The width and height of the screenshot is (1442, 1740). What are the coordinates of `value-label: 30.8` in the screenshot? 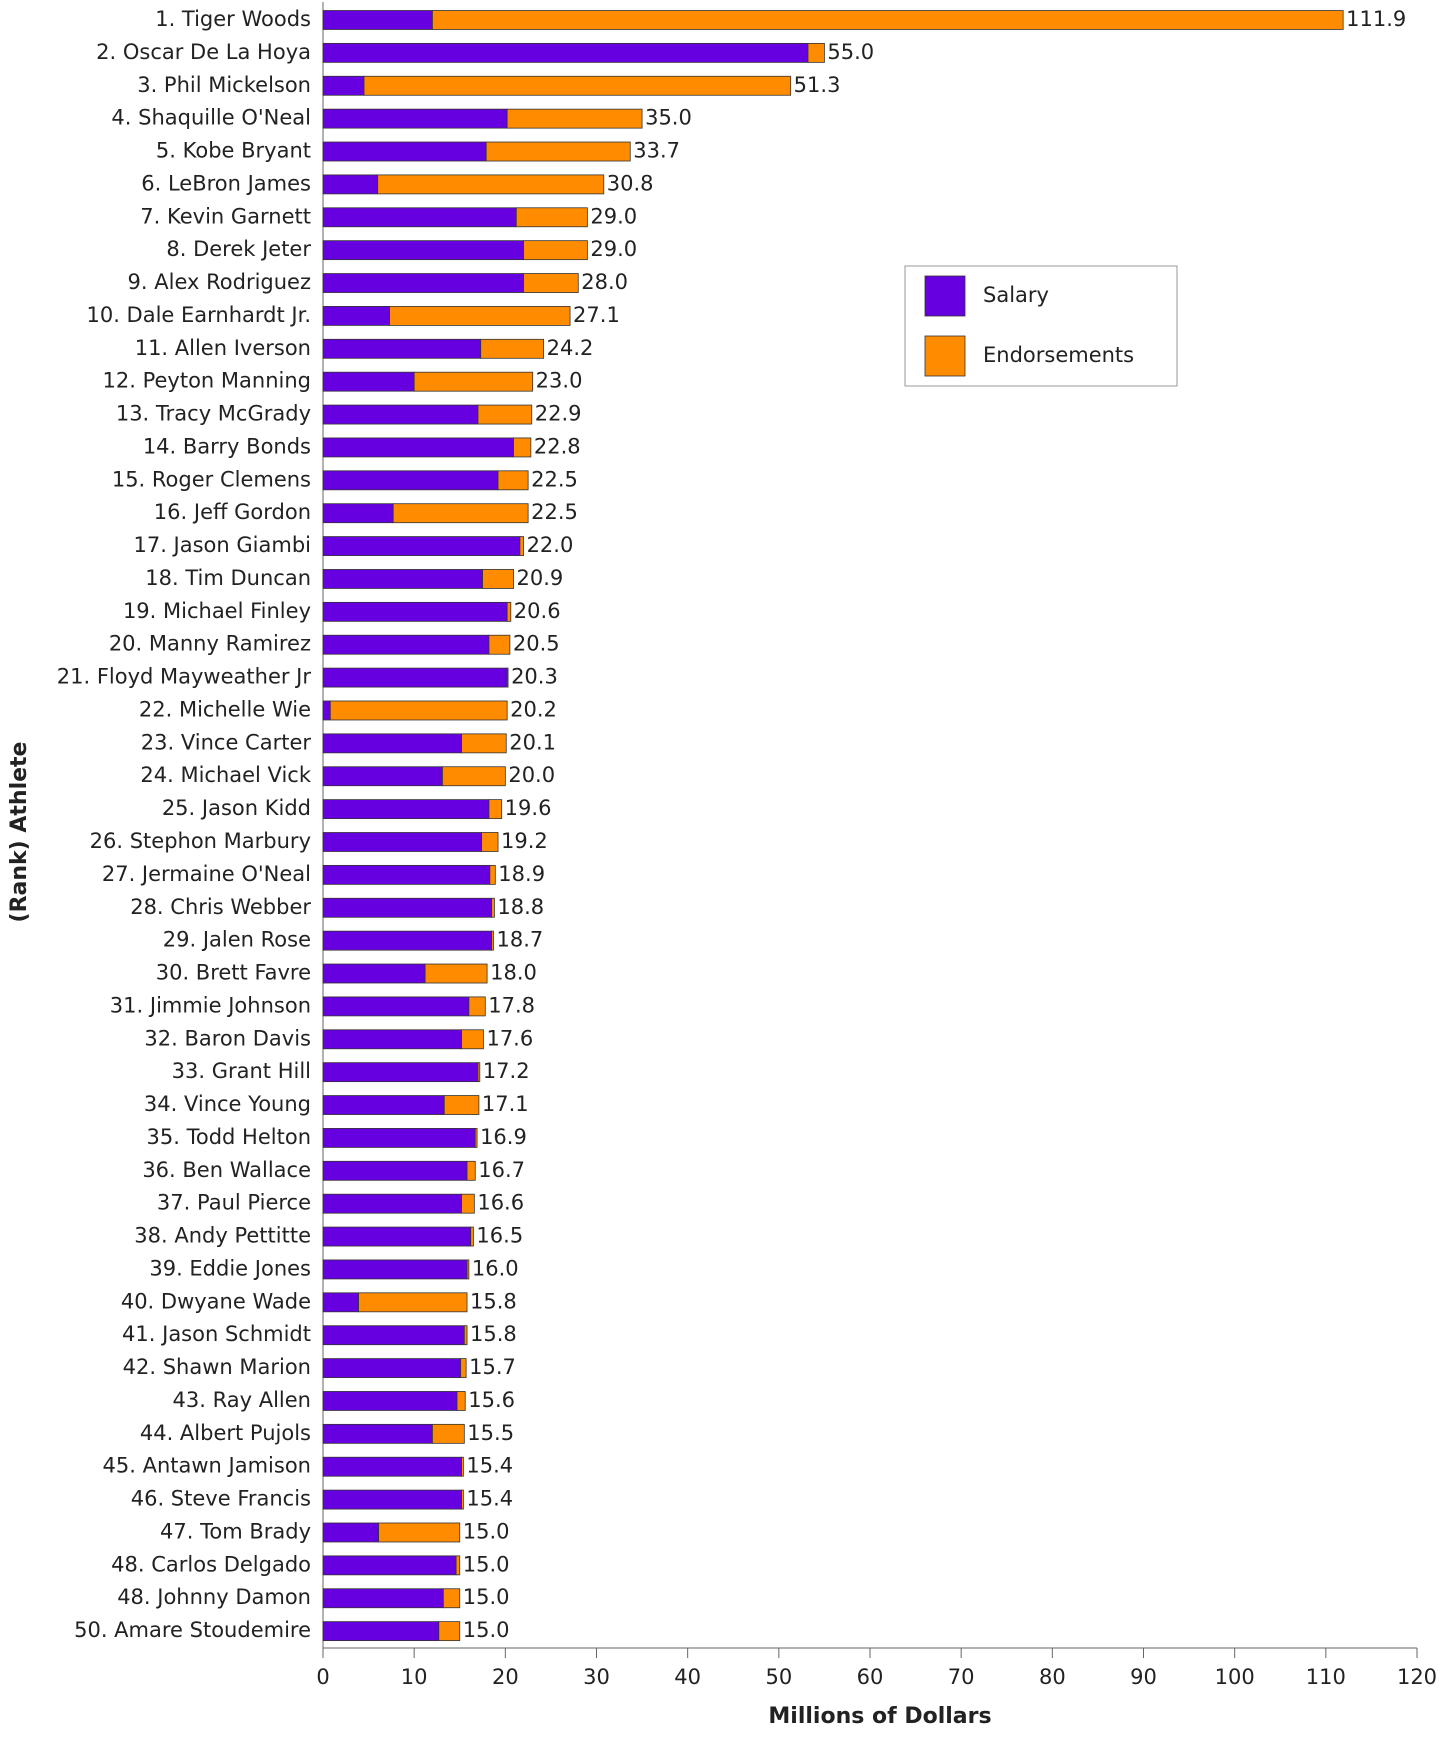 It's located at (630, 183).